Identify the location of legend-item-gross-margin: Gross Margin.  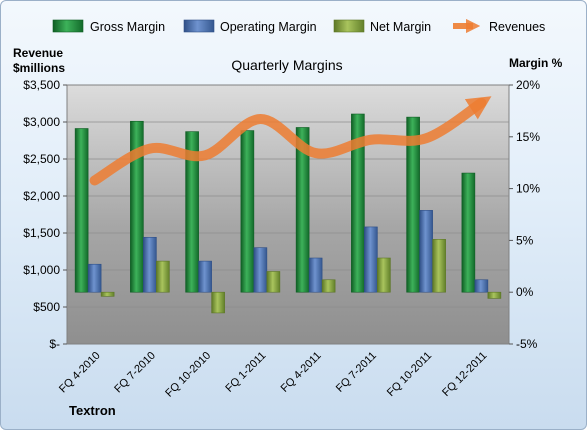
(108, 26).